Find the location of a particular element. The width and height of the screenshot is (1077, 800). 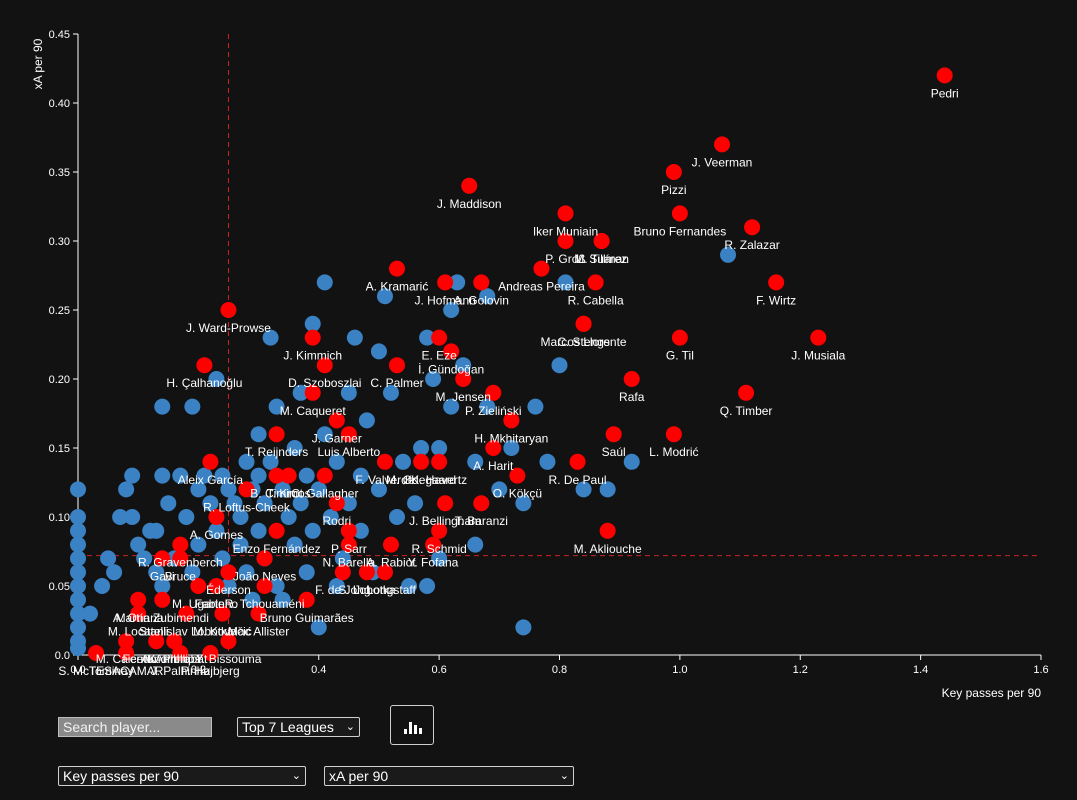

player-label: Fernandinho is located at coordinates (157, 659).